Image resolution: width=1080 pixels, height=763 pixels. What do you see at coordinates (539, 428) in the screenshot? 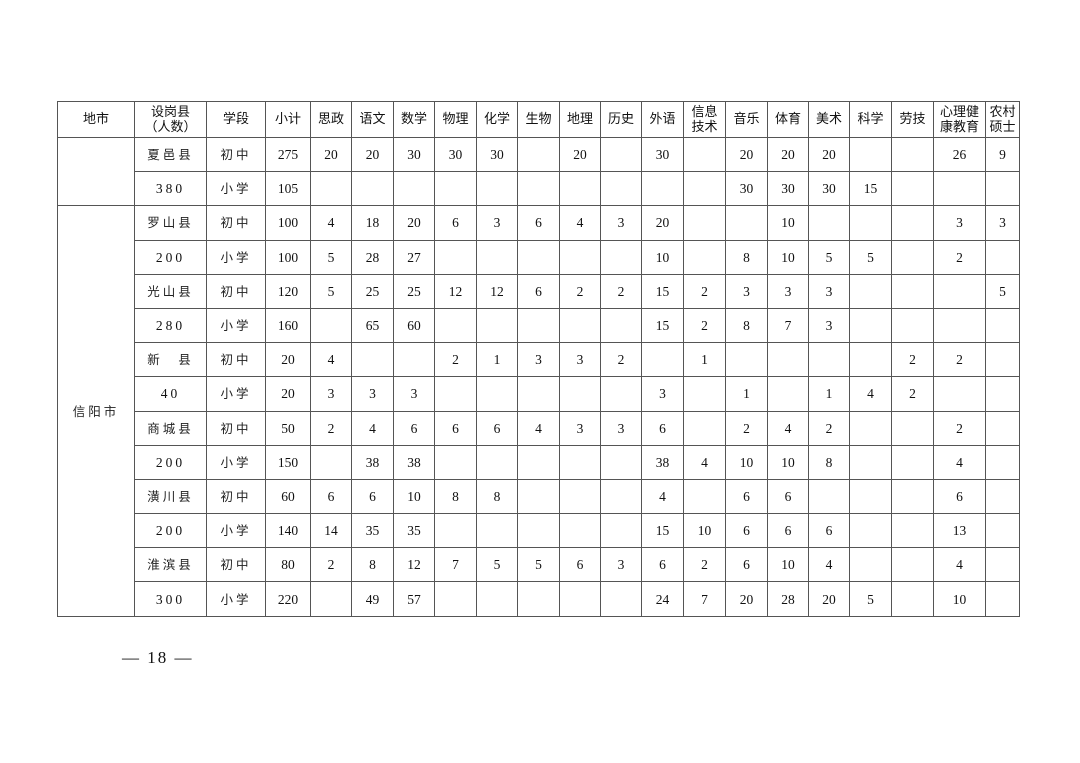
I see `table-row: 商城县 初中 50 2 4 6 6 6 4 3 3 6 2 4 2 2` at bounding box center [539, 428].